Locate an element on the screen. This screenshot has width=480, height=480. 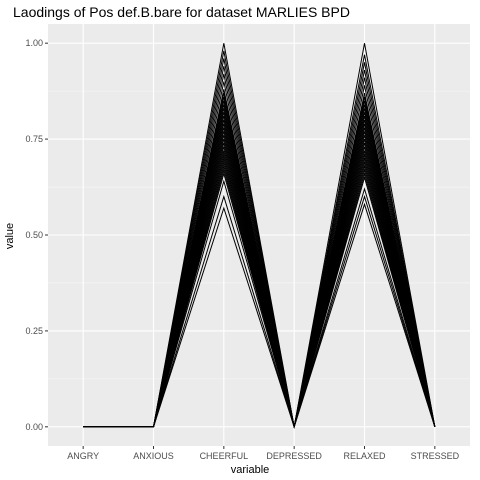
y-tick-label: 0.50 is located at coordinates (34, 235).